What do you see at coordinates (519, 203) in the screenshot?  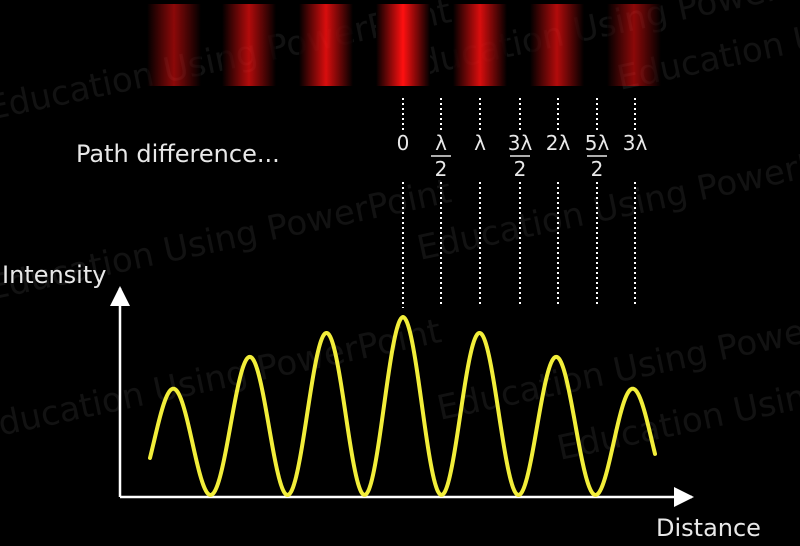 I see `path-difference-lines` at bounding box center [519, 203].